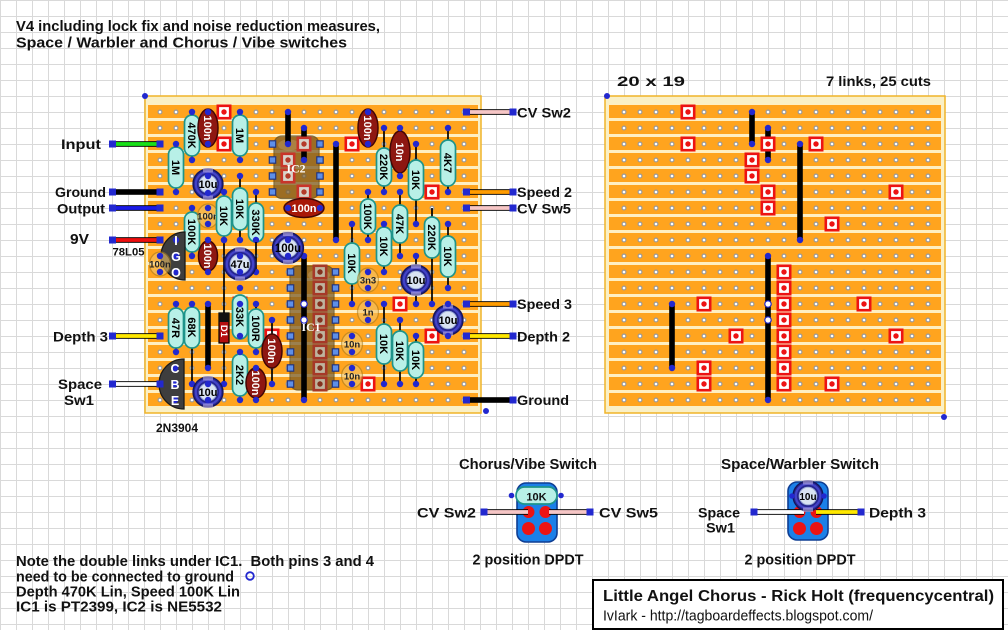  I want to click on svg-text: 9V, so click(79, 239).